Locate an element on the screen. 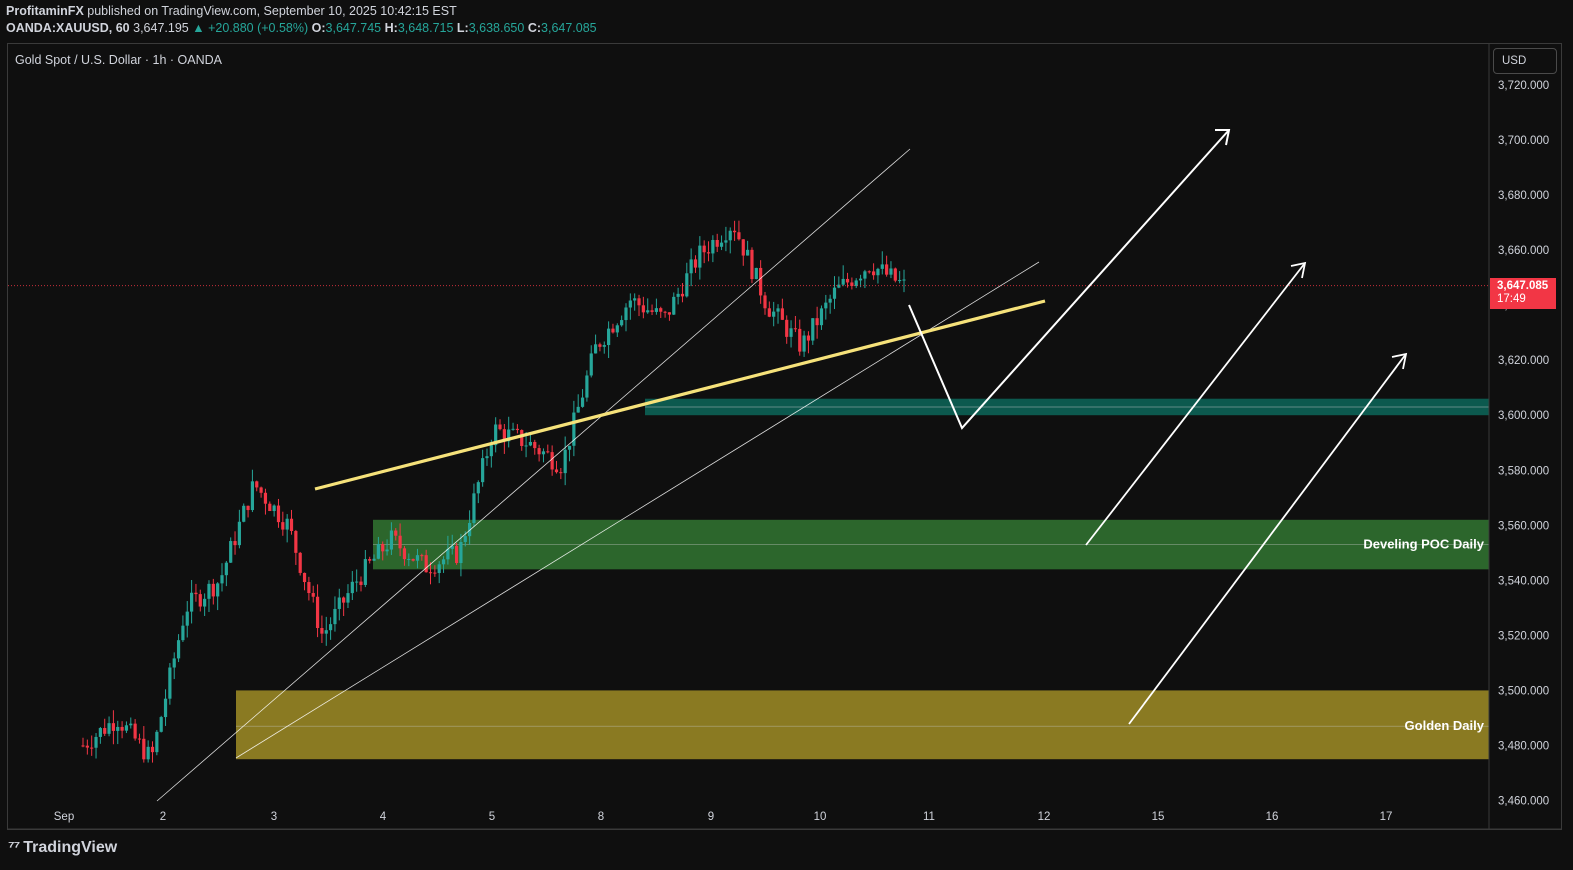 Image resolution: width=1573 pixels, height=870 pixels. time-tick-label: 3 is located at coordinates (274, 817).